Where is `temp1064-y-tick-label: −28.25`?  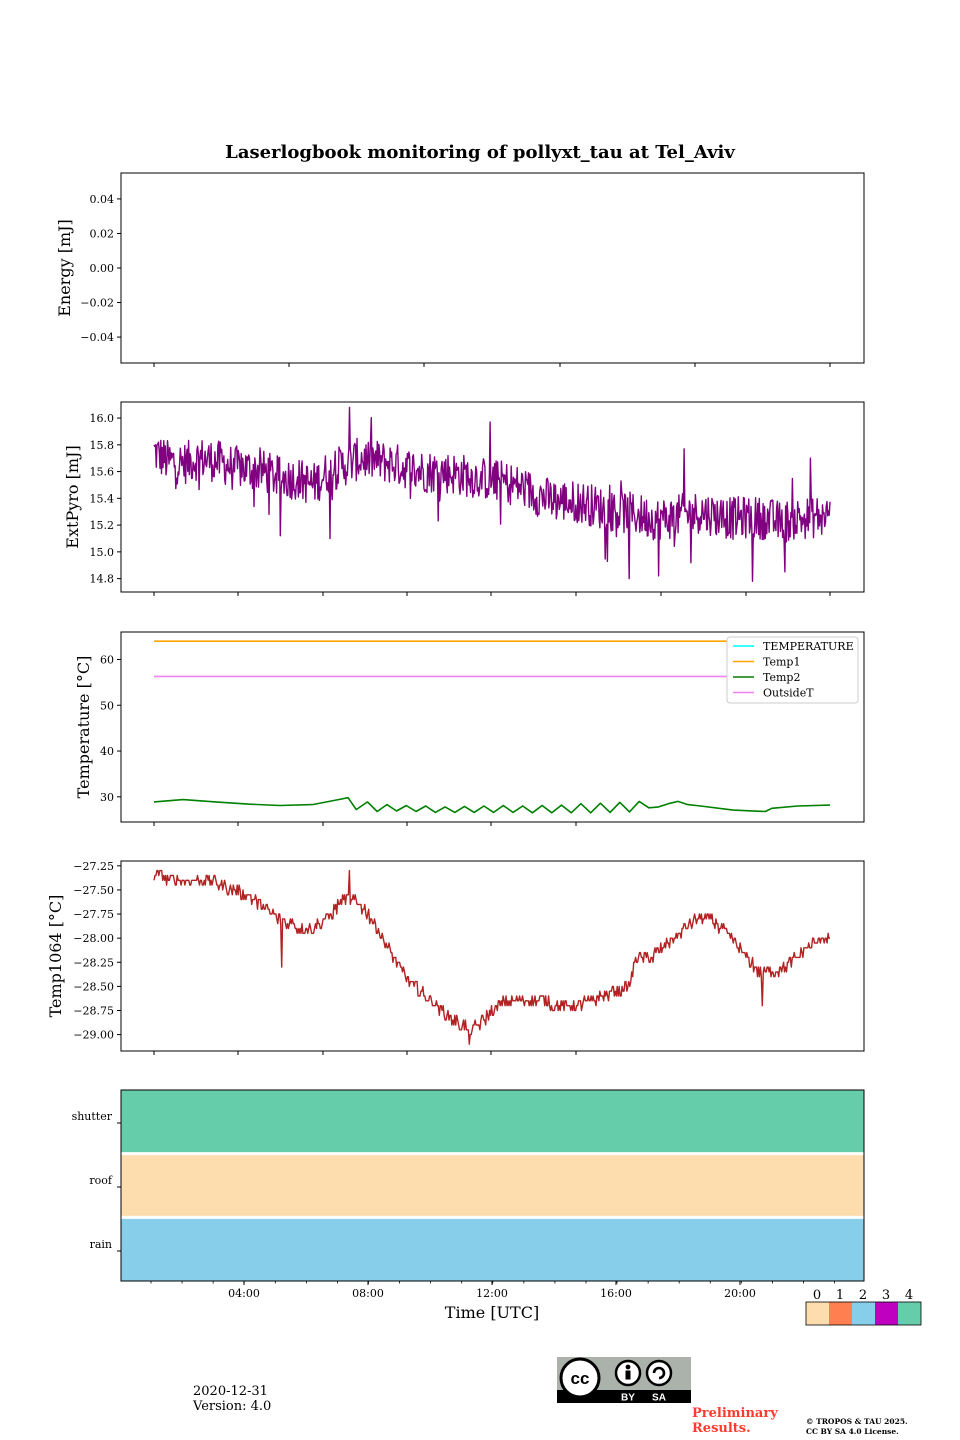 temp1064-y-tick-label: −28.25 is located at coordinates (93, 962).